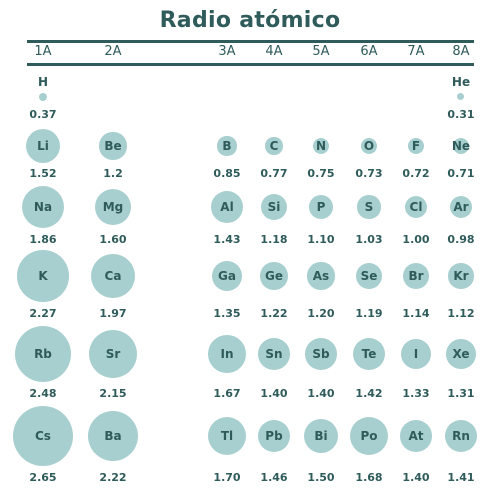 The height and width of the screenshot is (493, 500). I want to click on element-radius-br: 1.14, so click(416, 313).